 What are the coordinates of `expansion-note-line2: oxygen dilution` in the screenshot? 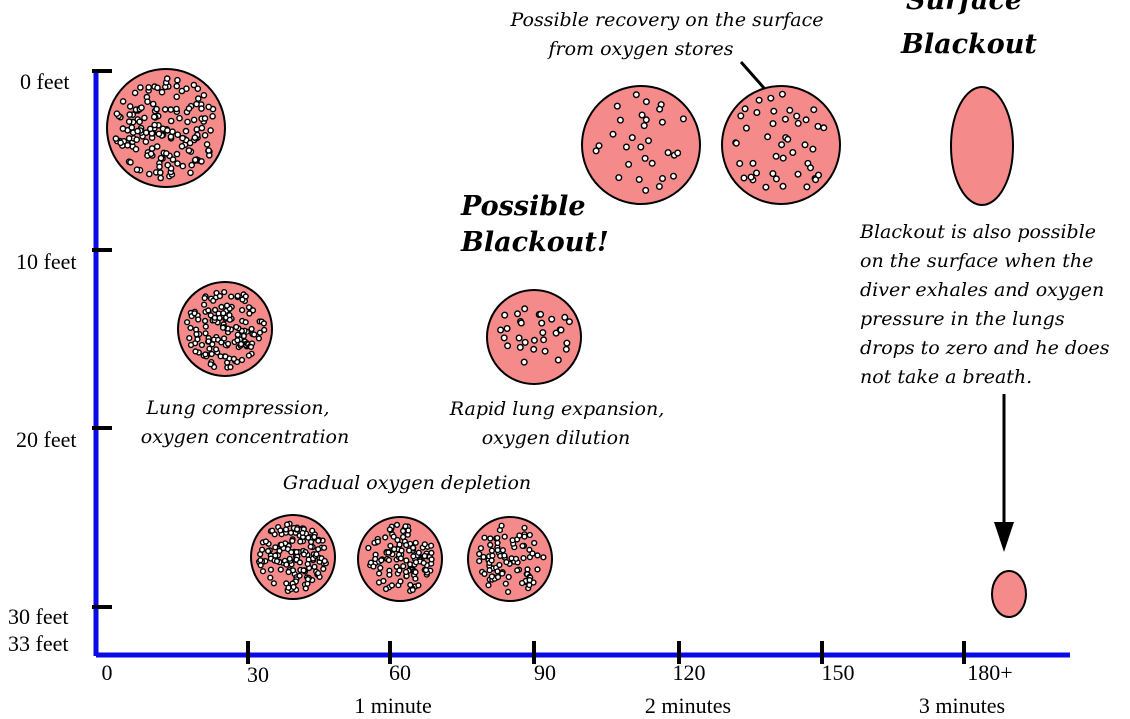 It's located at (556, 438).